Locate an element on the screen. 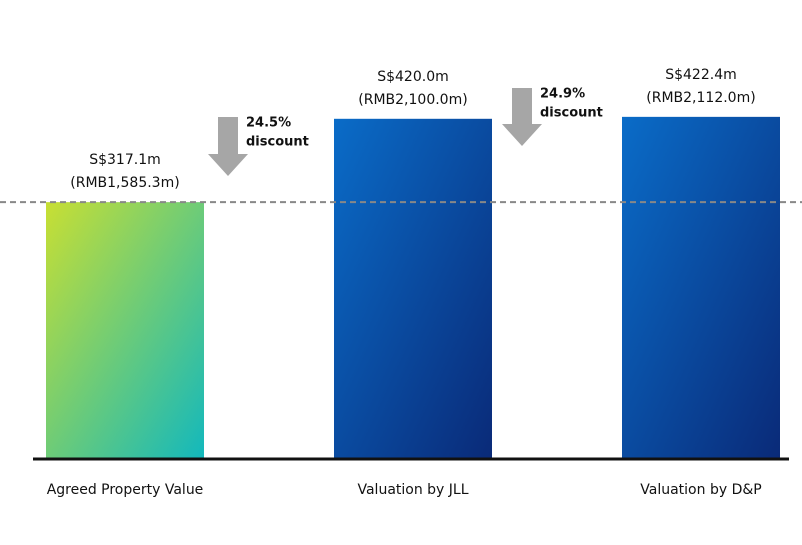 The height and width of the screenshot is (545, 802). value-label-secondary: (RMB2,100.0m) is located at coordinates (412, 100).